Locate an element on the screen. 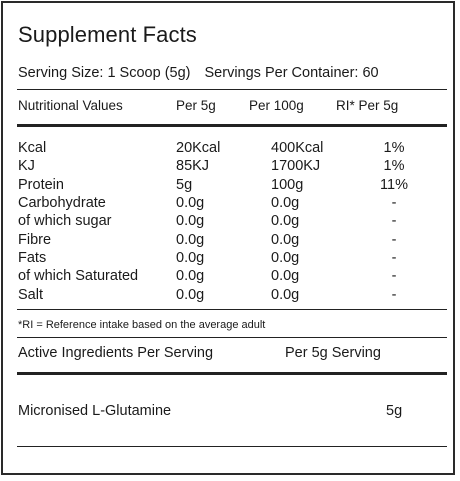  nutrient-name: Salt is located at coordinates (30, 295).